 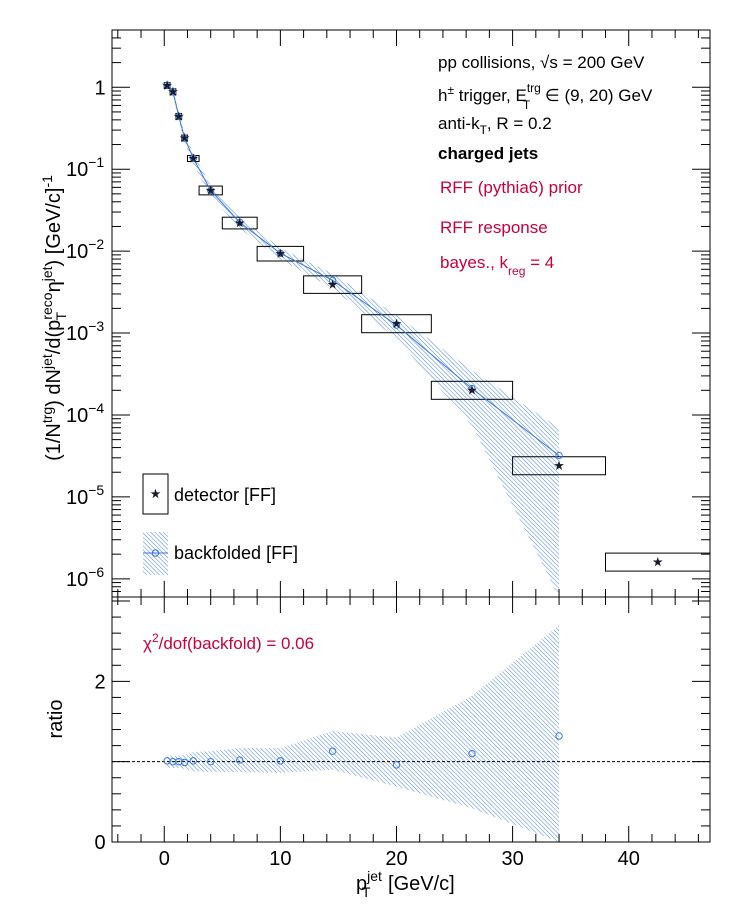 I want to click on ratio-y-tick-label: 0, so click(x=99, y=843).